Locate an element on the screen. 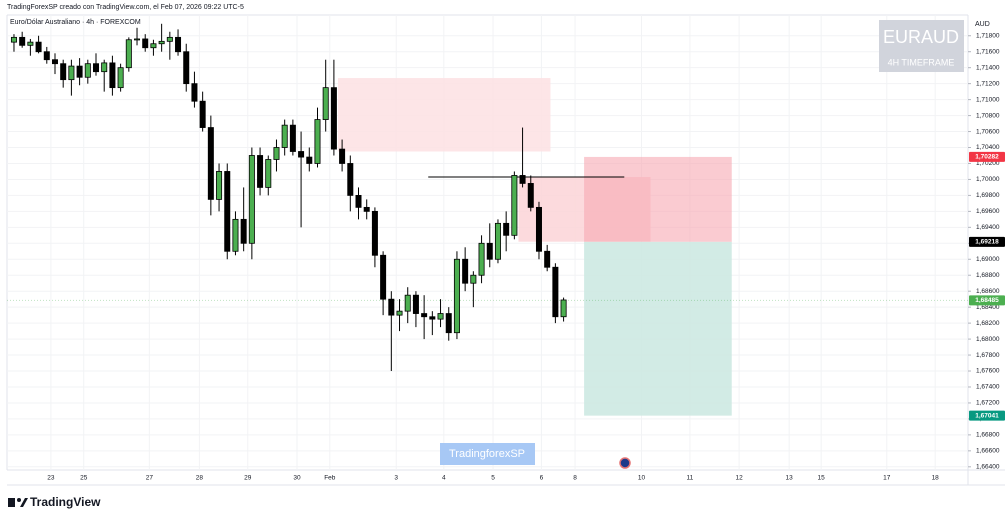 The image size is (1005, 519). event-flag is located at coordinates (625, 463).